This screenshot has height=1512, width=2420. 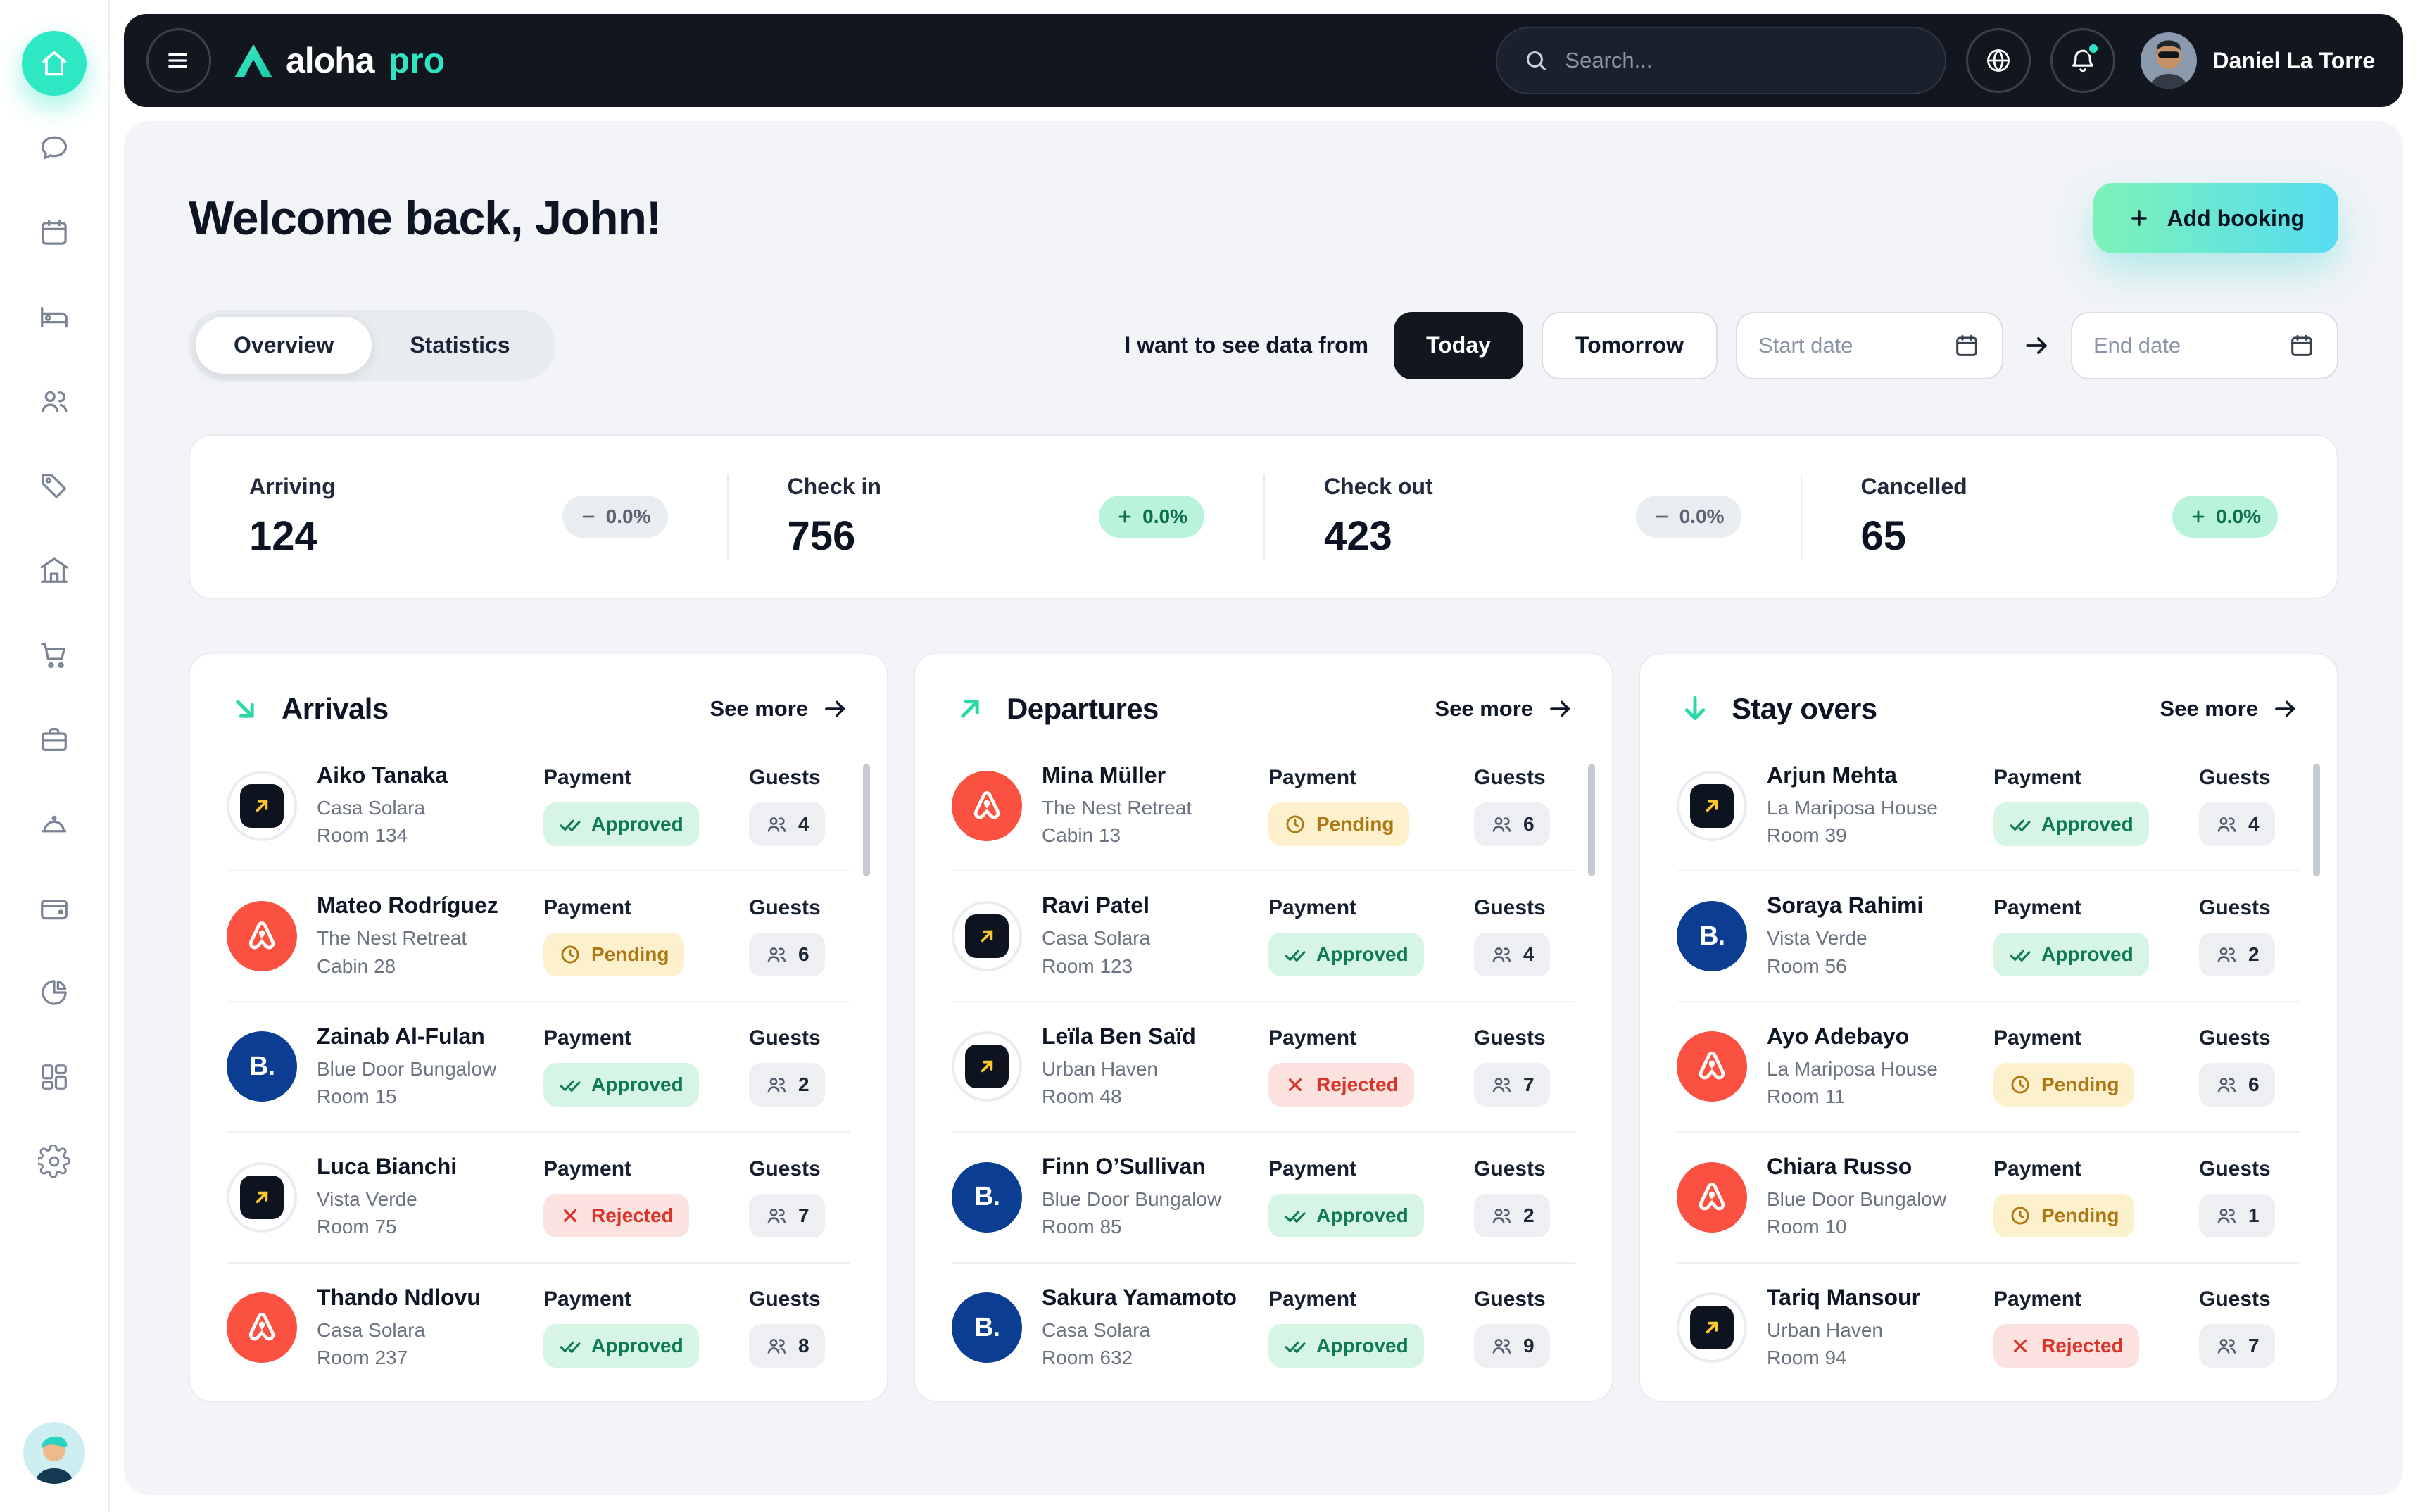 I want to click on search-input, so click(x=1742, y=60).